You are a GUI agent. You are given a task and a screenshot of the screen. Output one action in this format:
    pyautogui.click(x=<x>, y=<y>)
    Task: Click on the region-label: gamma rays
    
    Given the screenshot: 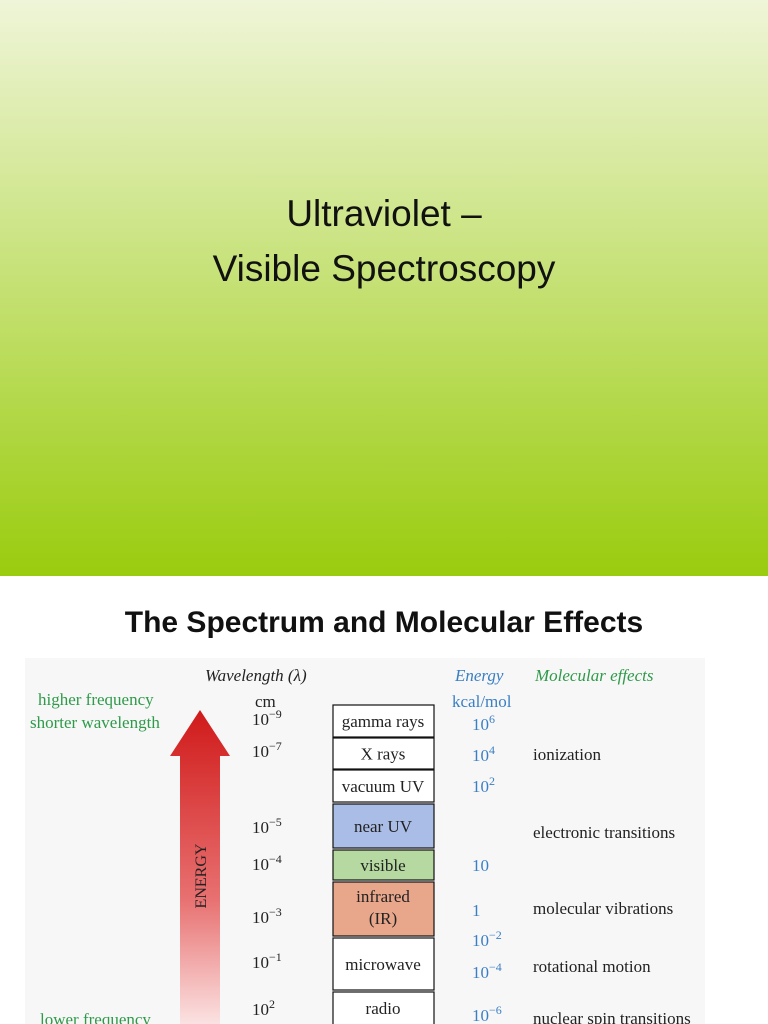 What is the action you would take?
    pyautogui.click(x=383, y=721)
    